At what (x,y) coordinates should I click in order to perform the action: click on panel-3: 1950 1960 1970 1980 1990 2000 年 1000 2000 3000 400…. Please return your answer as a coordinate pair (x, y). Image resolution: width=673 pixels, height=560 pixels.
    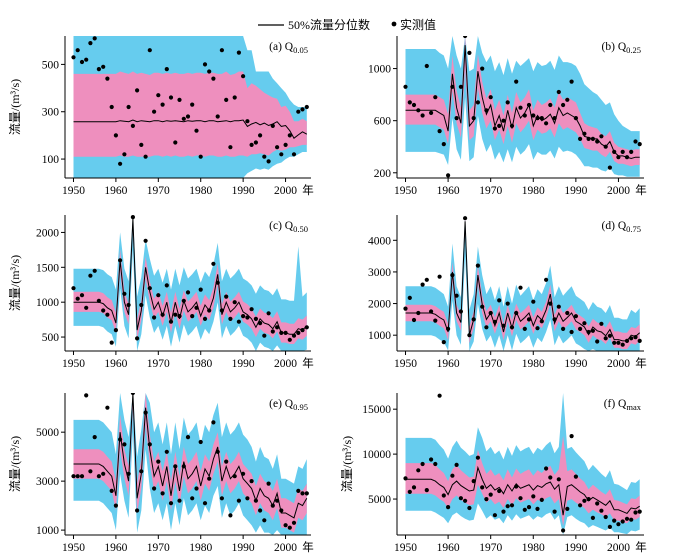
    Looking at the image, I should click on (507, 292).